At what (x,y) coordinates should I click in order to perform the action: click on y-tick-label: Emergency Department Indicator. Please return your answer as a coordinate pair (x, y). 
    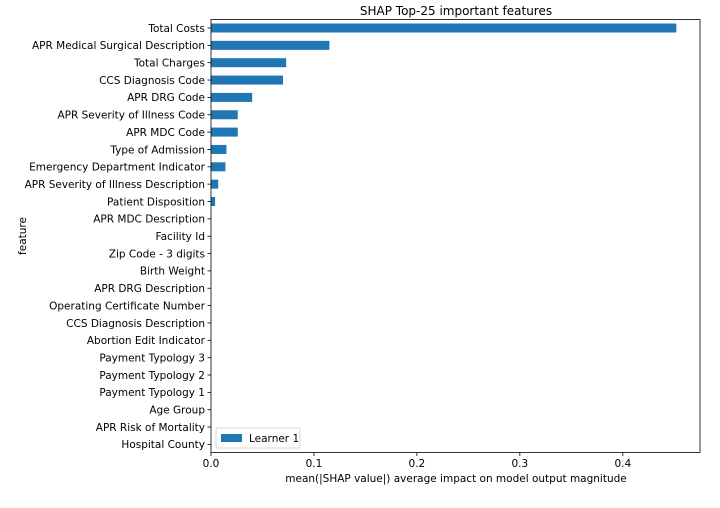
    Looking at the image, I should click on (117, 168).